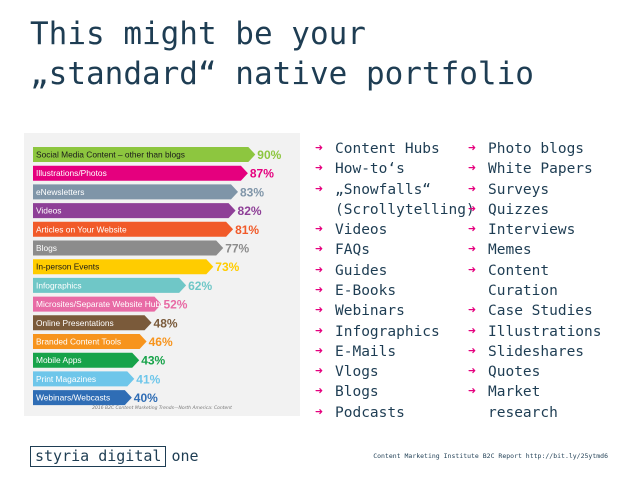 This screenshot has width=638, height=478. Describe the element at coordinates (357, 372) in the screenshot. I see `list-item-label: Vlogs` at that location.